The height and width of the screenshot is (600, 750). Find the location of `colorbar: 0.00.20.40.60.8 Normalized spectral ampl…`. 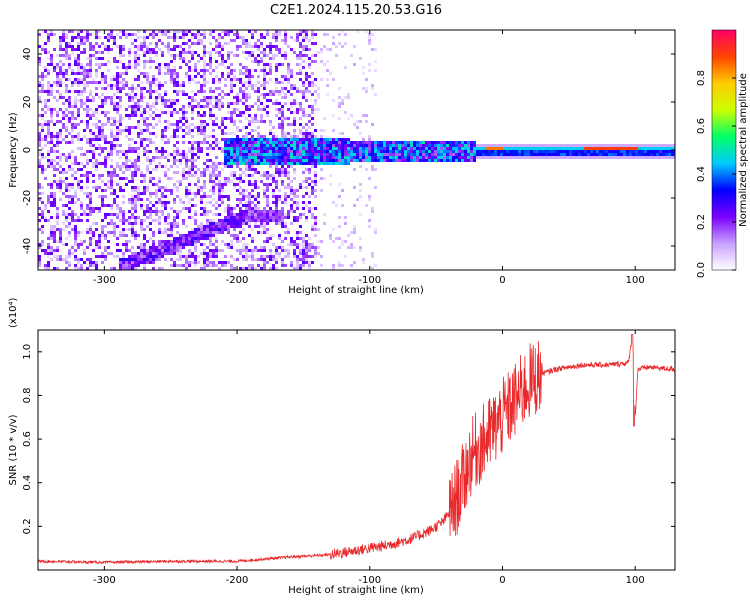

colorbar: 0.00.20.40.60.8 Normalized spectral ampl… is located at coordinates (722, 153).